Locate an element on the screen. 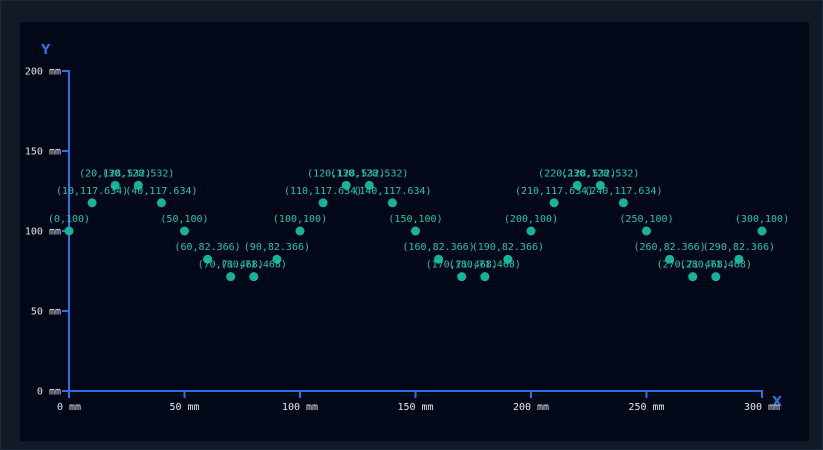  y-tick-label: 0 mm is located at coordinates (49, 392).